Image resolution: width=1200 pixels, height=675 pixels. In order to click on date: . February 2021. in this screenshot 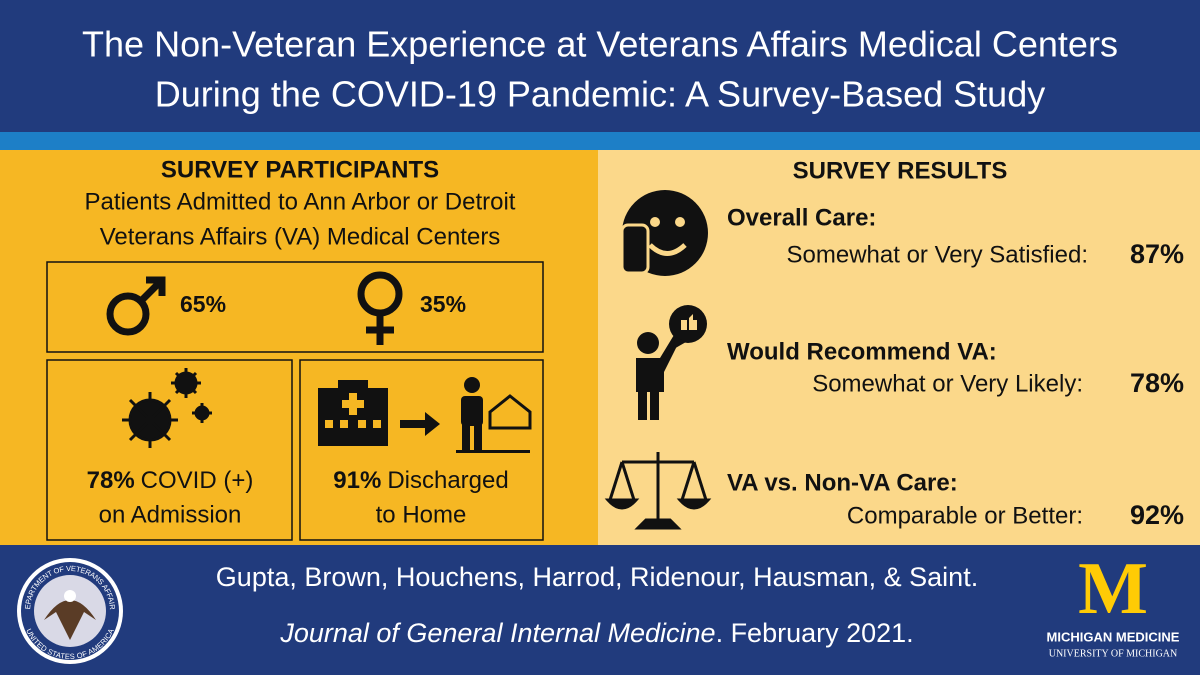, I will do `click(815, 633)`.